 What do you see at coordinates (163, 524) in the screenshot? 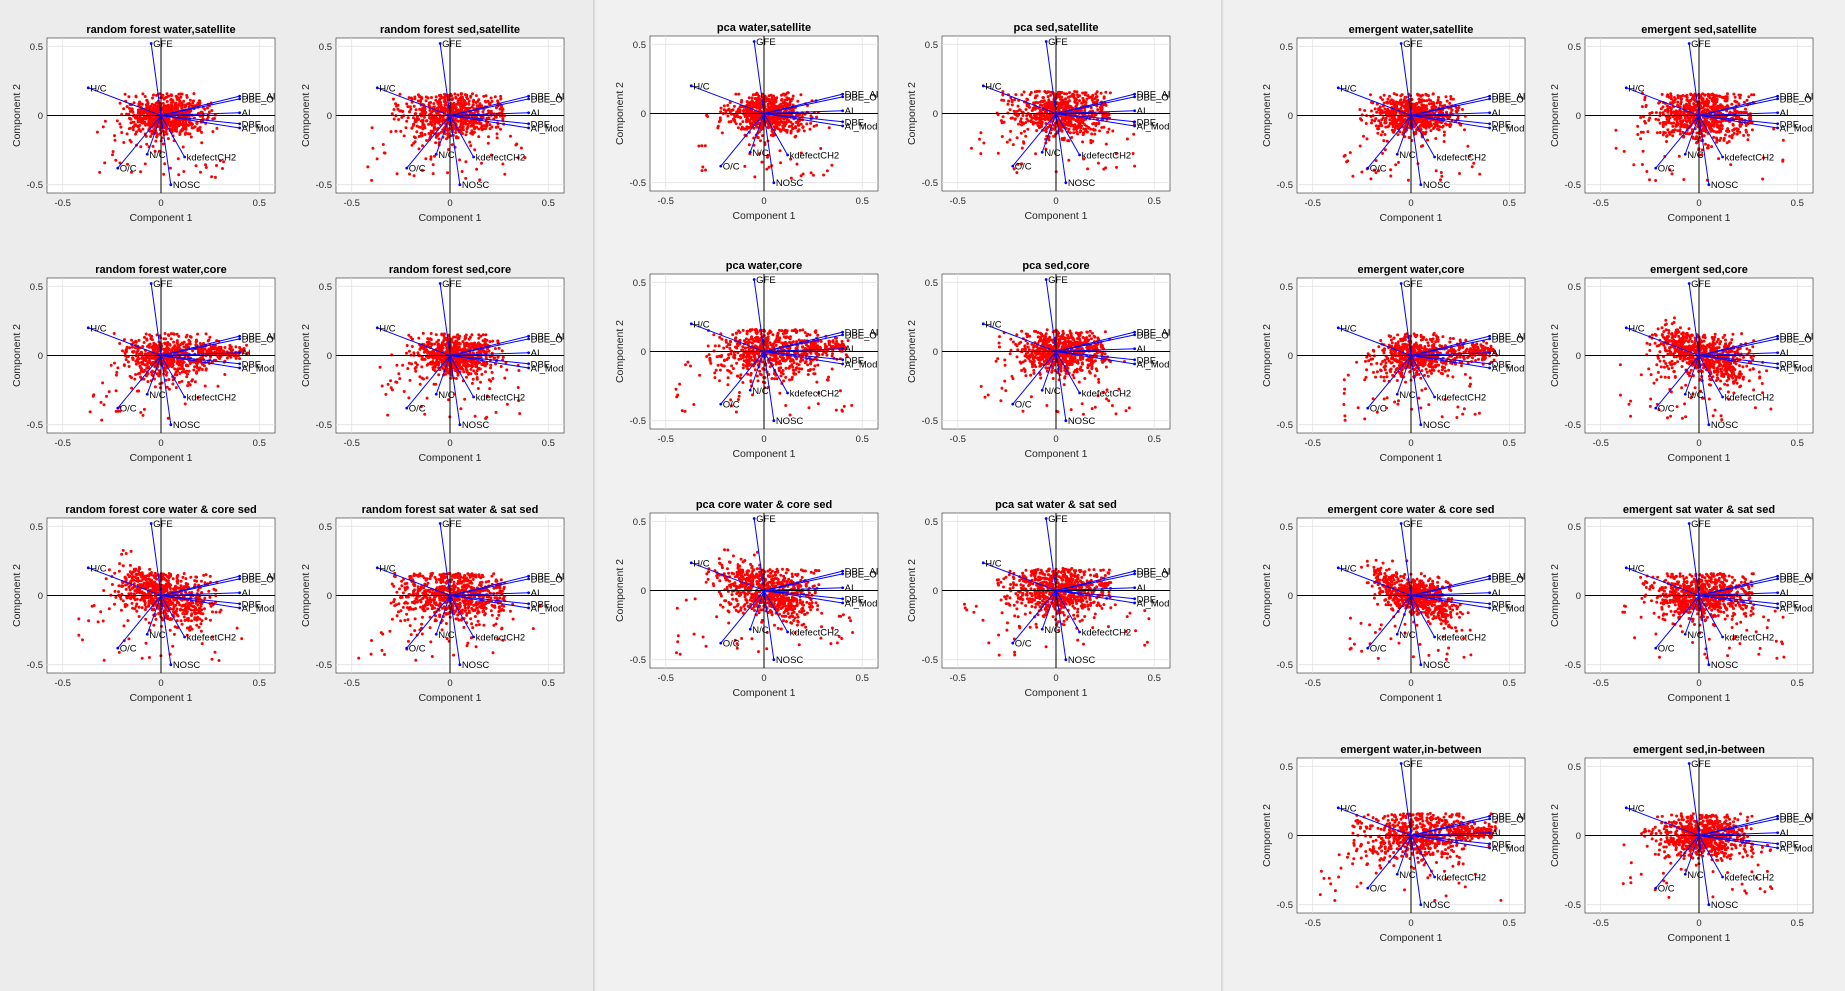
I see `loading-label: GFE` at bounding box center [163, 524].